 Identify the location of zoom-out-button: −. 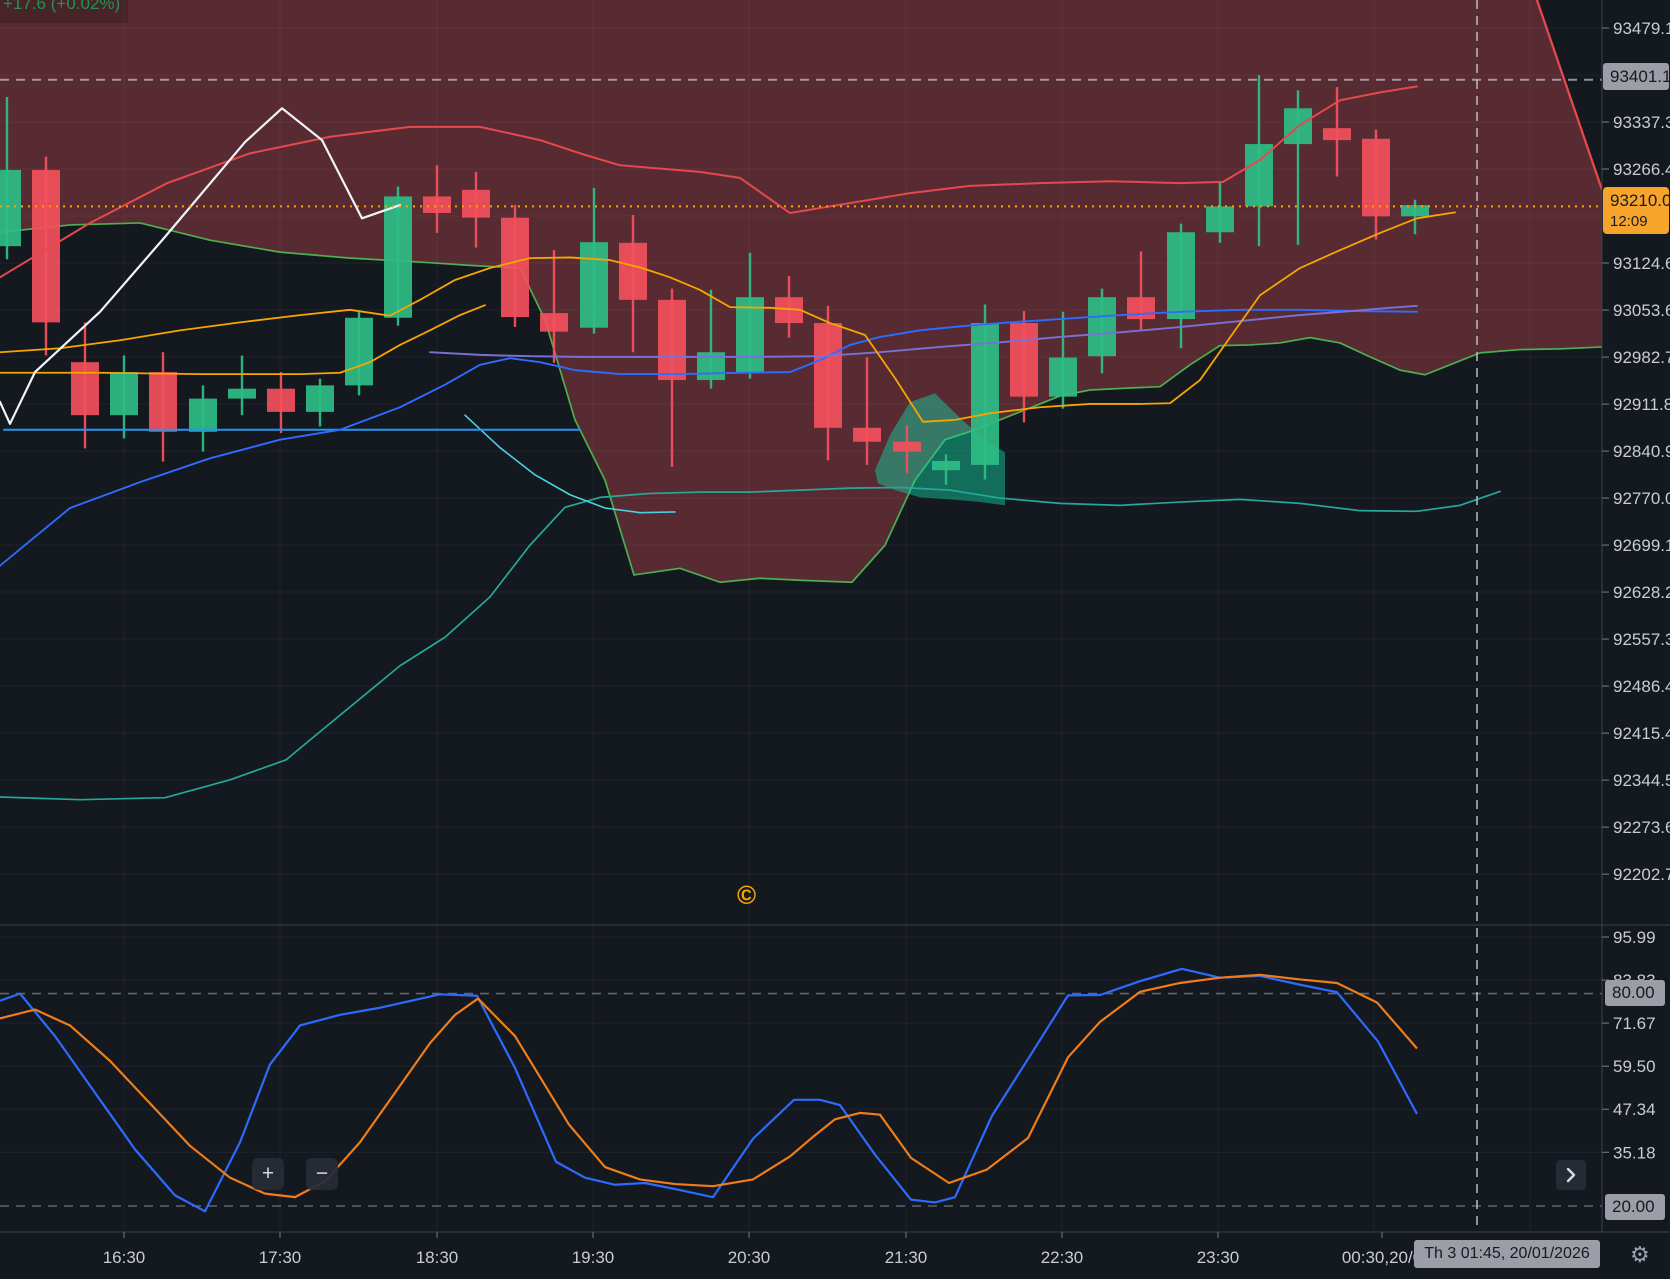
(322, 1174).